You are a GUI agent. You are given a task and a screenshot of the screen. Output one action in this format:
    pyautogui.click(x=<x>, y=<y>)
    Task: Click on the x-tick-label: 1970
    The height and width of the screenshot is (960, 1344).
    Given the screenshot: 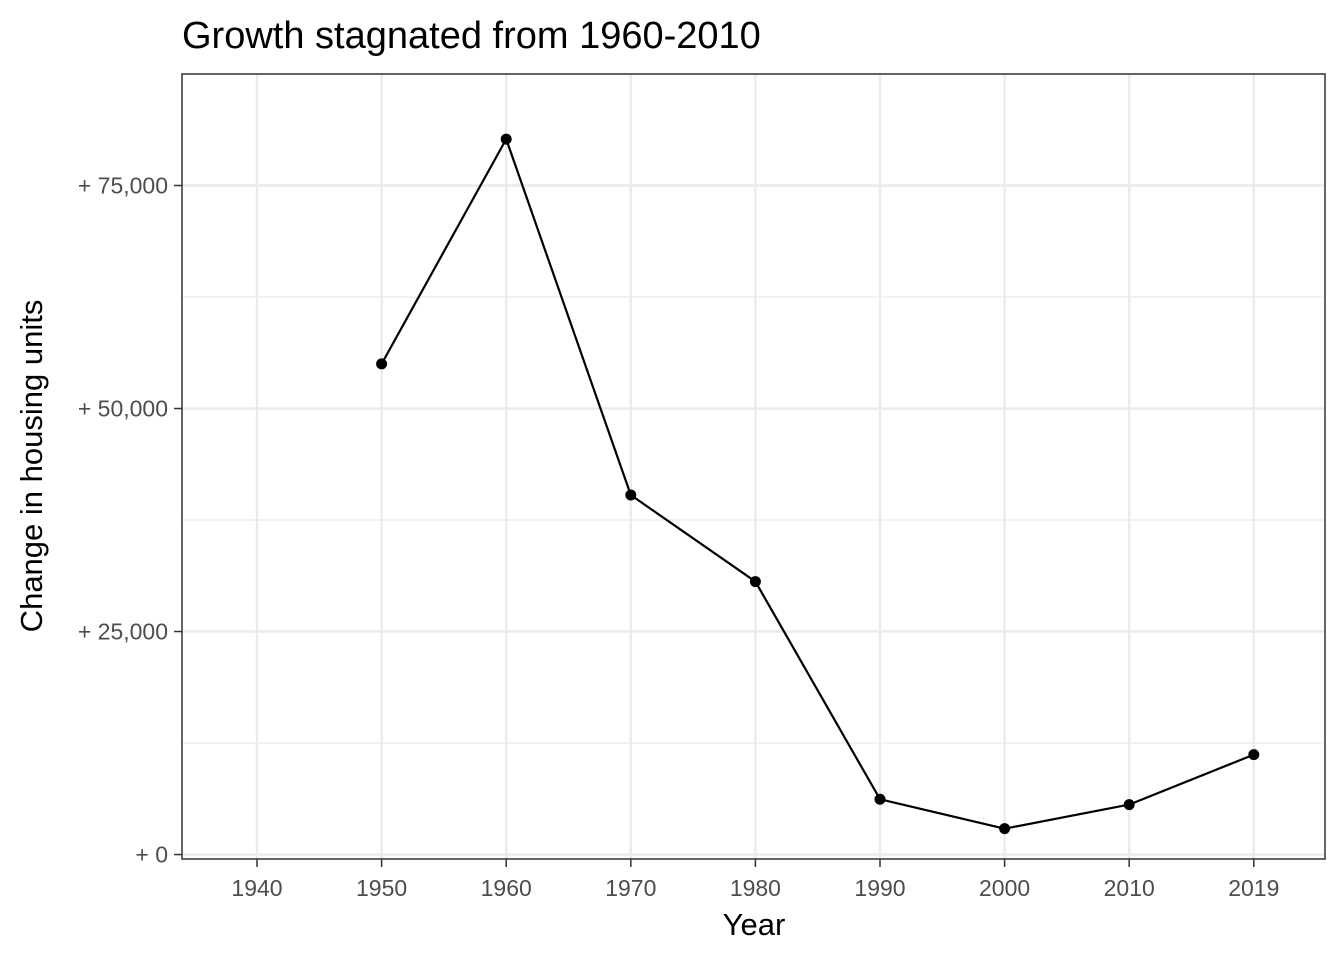 What is the action you would take?
    pyautogui.click(x=630, y=888)
    